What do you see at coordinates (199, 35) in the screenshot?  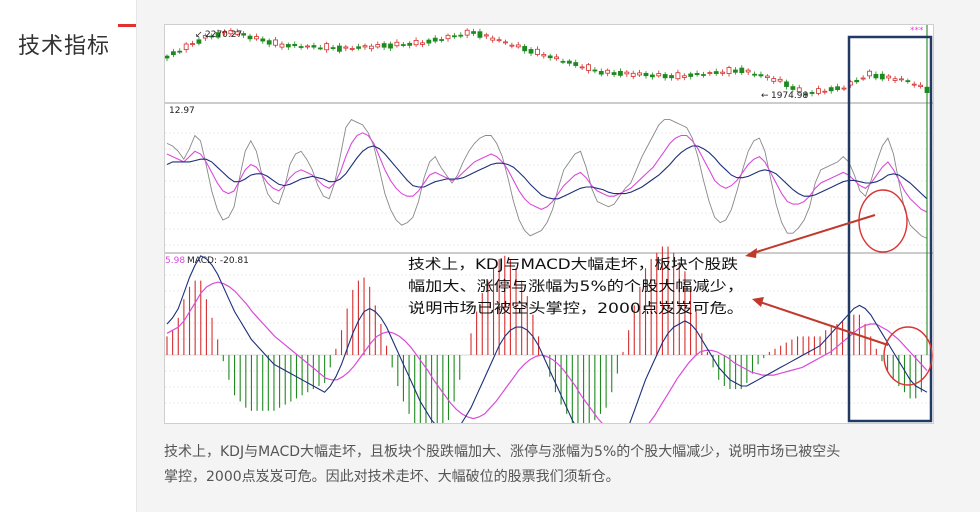 I see `price-high-arrow: ↙` at bounding box center [199, 35].